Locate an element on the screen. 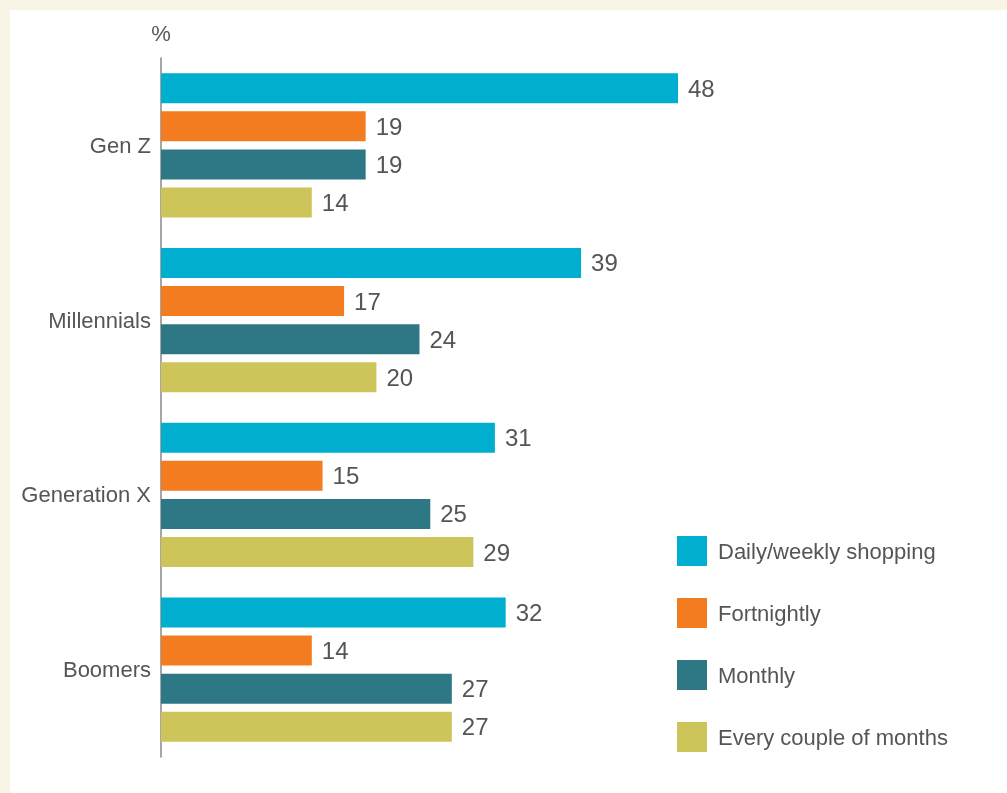  data-label: 25 is located at coordinates (453, 514).